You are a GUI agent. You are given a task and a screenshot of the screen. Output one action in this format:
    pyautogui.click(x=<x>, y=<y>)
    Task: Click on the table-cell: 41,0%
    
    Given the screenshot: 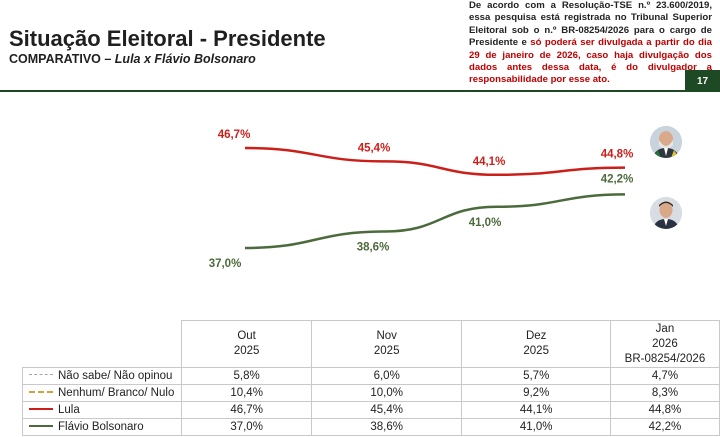 What is the action you would take?
    pyautogui.click(x=536, y=427)
    